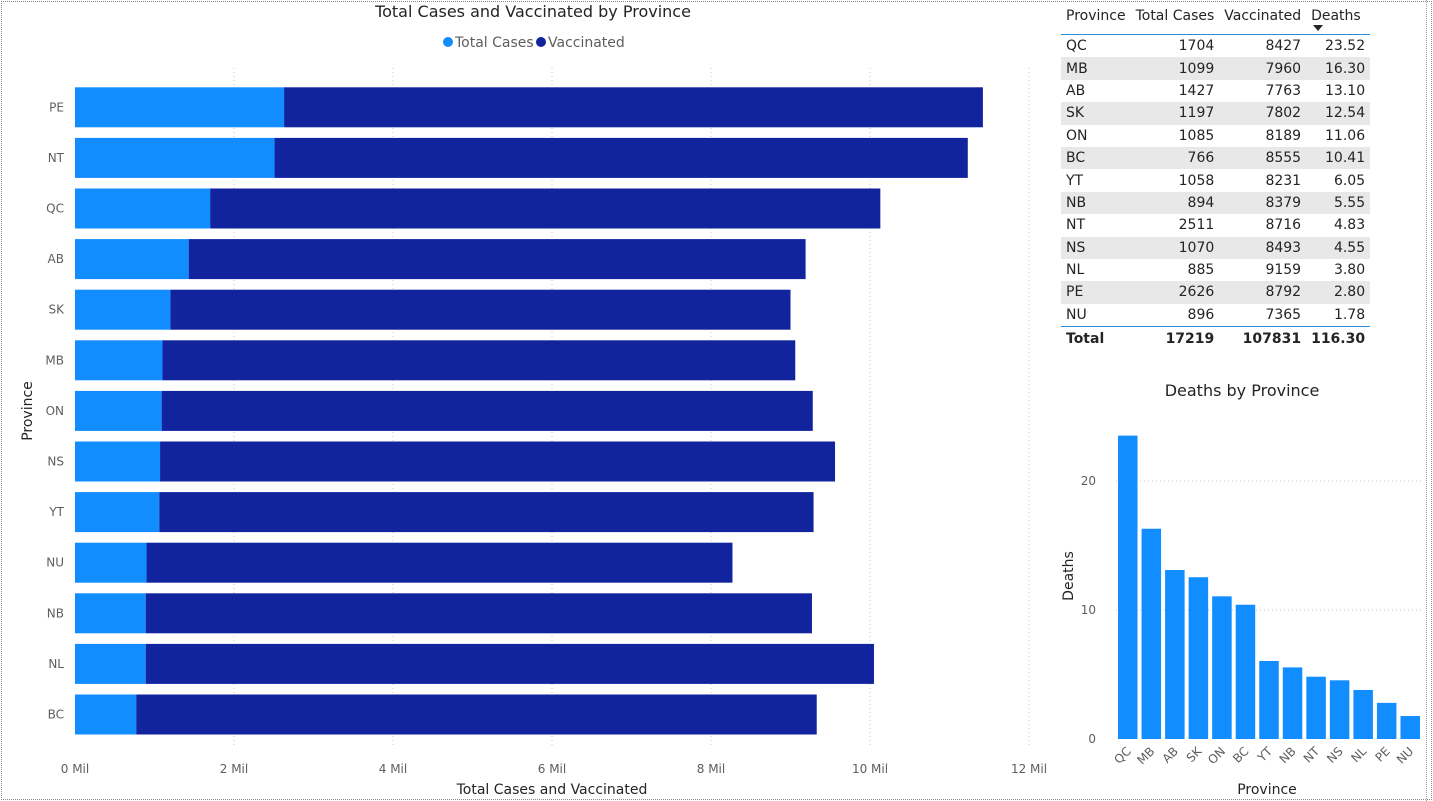 This screenshot has height=801, width=1433. What do you see at coordinates (1345, 90) in the screenshot?
I see `cell-deaths: 13.10` at bounding box center [1345, 90].